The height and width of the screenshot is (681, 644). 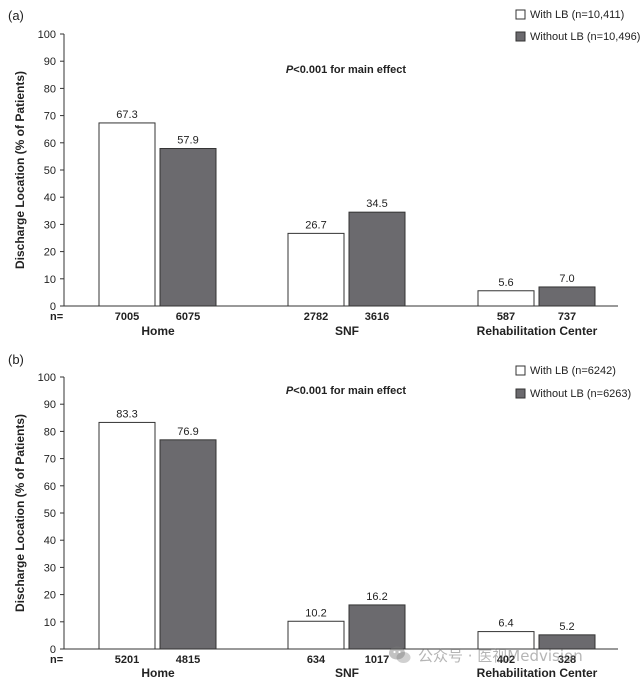 I want to click on panel-a-category-label: Home, so click(x=158, y=331).